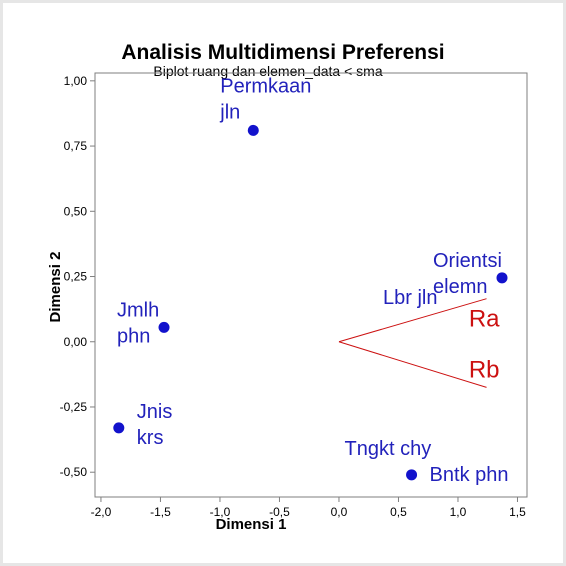  What do you see at coordinates (279, 512) in the screenshot?
I see `x-tick-label: -0,5` at bounding box center [279, 512].